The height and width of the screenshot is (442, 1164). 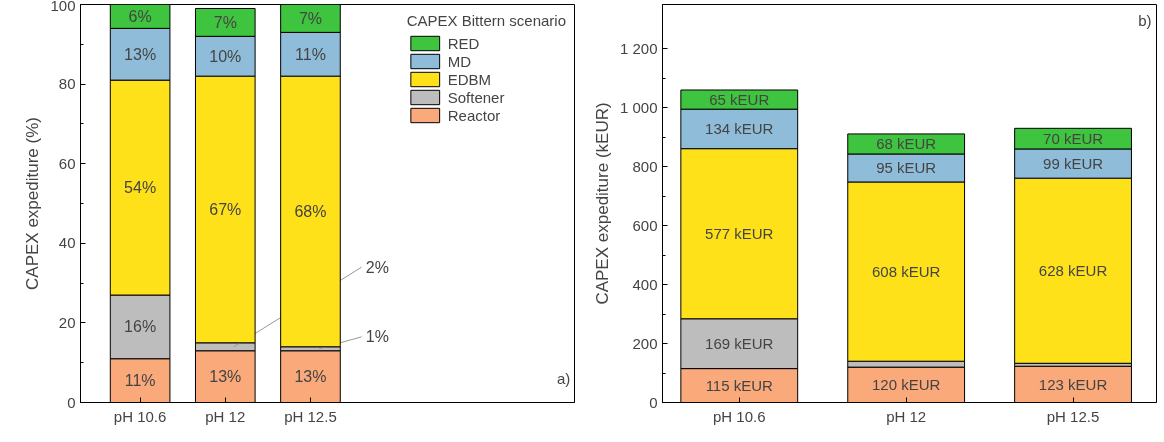 I want to click on data-label: 628 kEUR, so click(x=1073, y=271).